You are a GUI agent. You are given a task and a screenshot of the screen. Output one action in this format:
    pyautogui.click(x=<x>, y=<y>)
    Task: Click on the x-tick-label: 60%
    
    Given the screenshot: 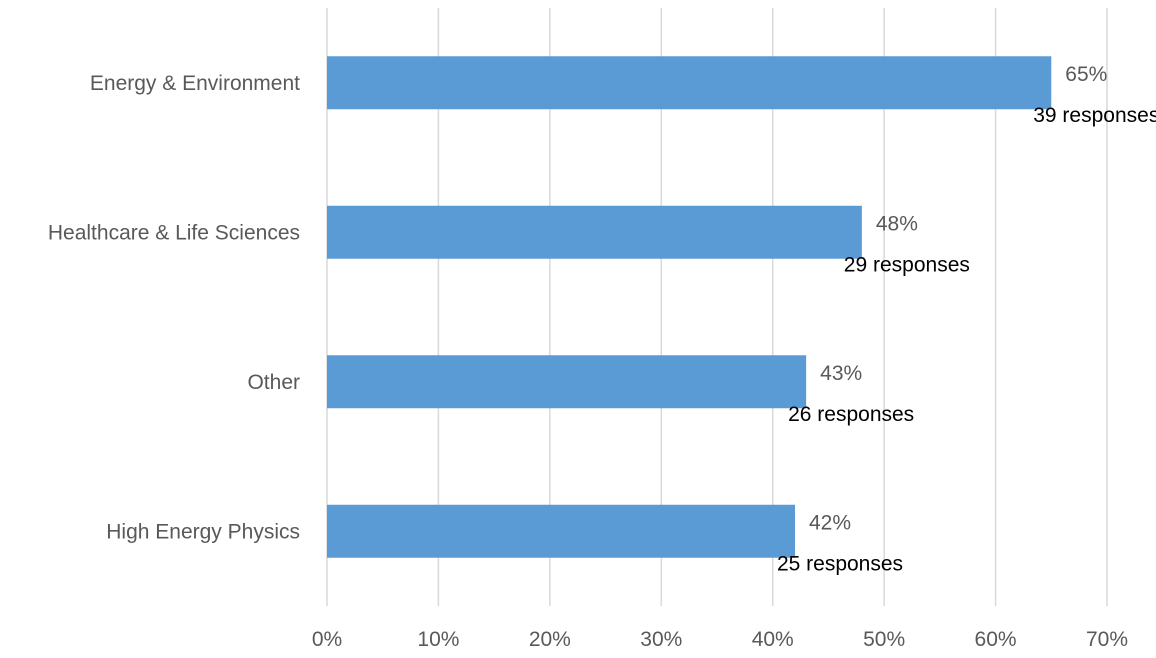 What is the action you would take?
    pyautogui.click(x=996, y=639)
    